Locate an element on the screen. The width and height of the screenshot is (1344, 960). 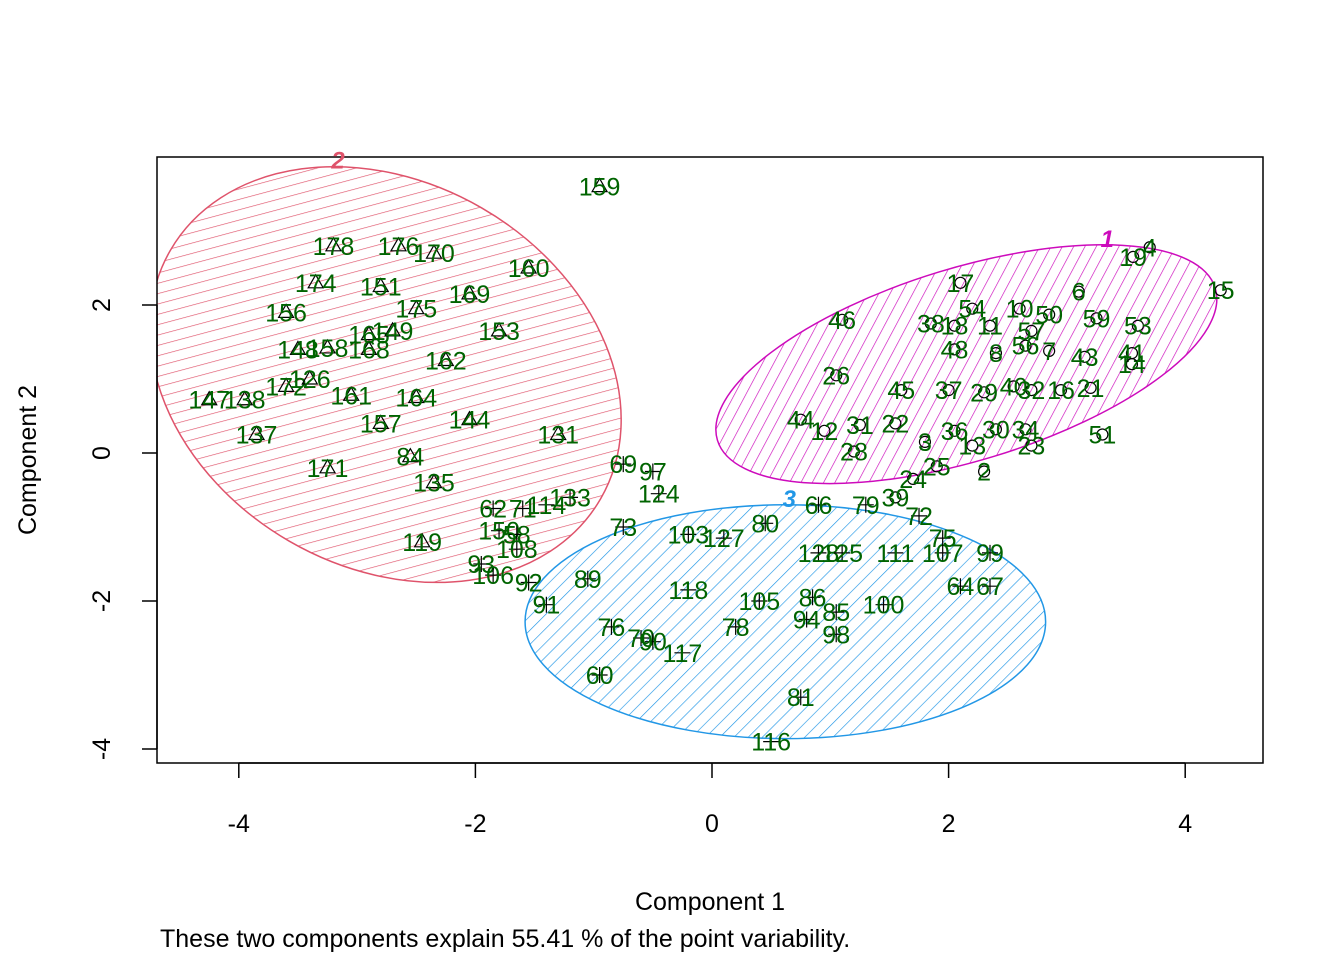
point-label: 11 is located at coordinates (990, 327).